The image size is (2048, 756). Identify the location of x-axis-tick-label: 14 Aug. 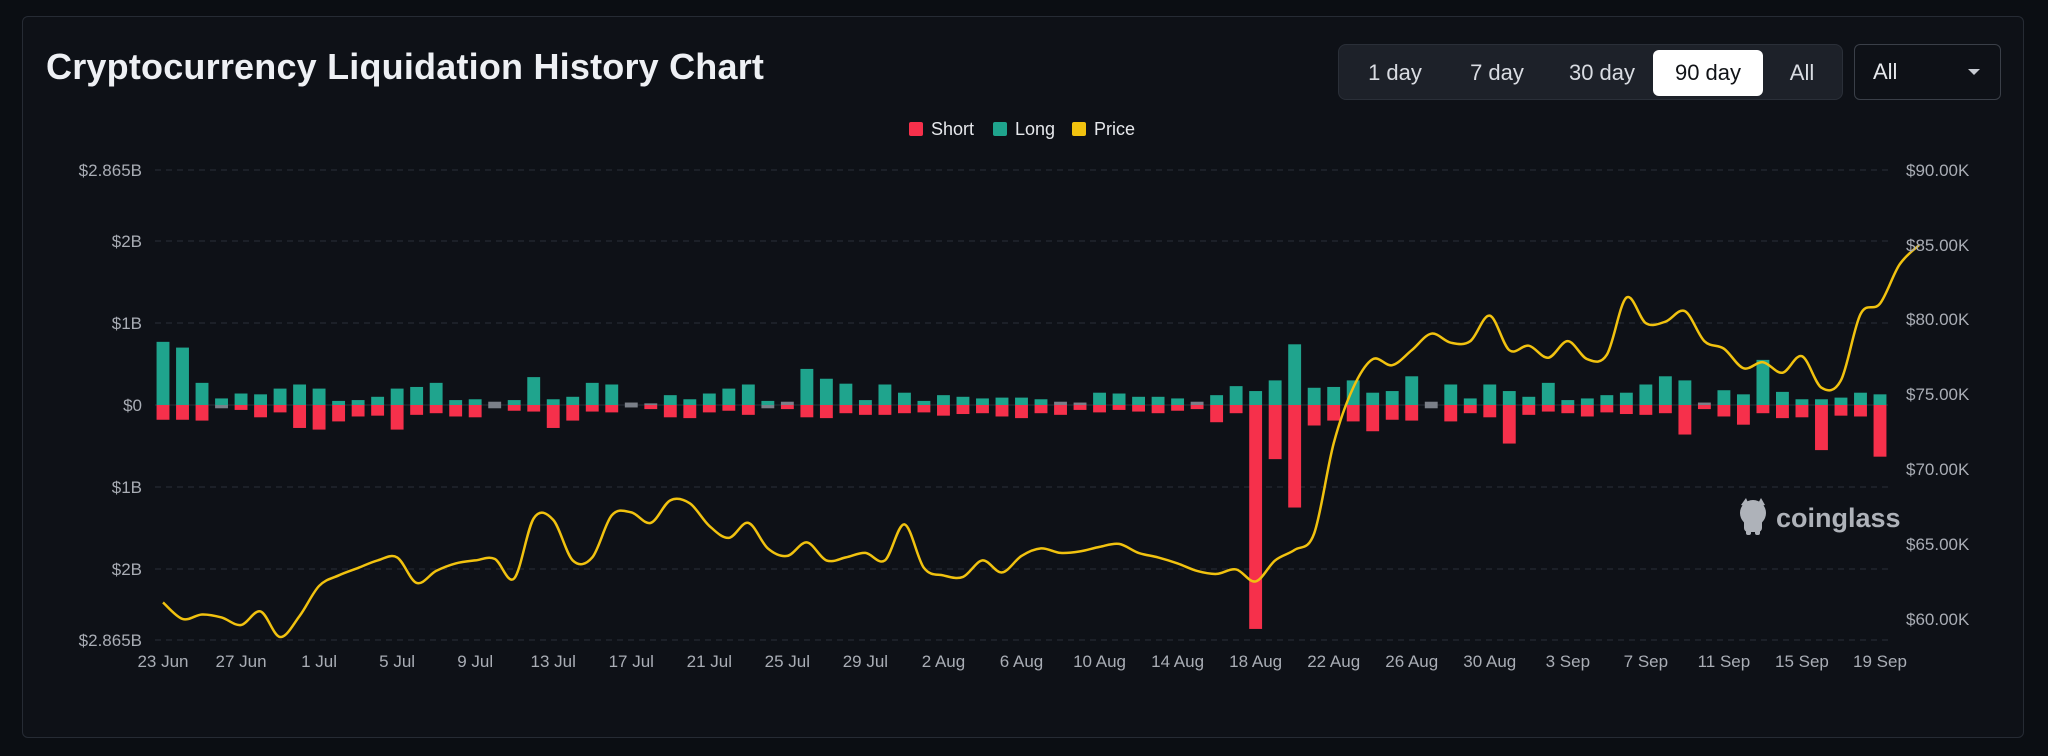
(1177, 661).